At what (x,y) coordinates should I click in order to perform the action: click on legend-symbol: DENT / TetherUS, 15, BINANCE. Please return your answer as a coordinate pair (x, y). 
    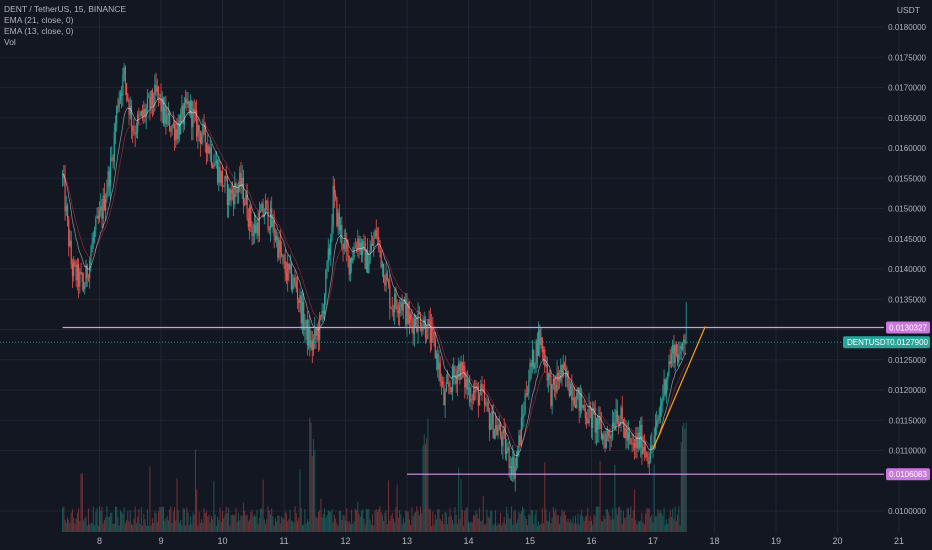
    Looking at the image, I should click on (65, 9).